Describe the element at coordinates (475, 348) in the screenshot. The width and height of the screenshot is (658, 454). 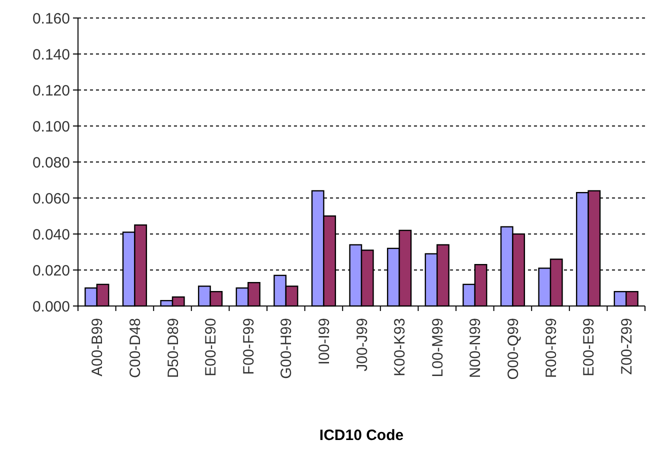
I see `x-tick-label: N00-N99` at that location.